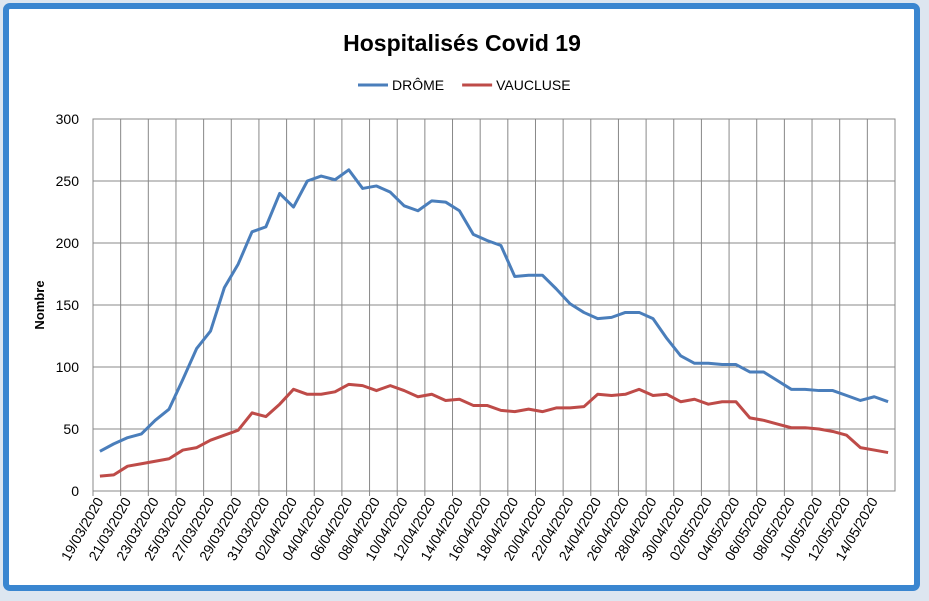  What do you see at coordinates (75, 491) in the screenshot?
I see `y-tick-label: 0` at bounding box center [75, 491].